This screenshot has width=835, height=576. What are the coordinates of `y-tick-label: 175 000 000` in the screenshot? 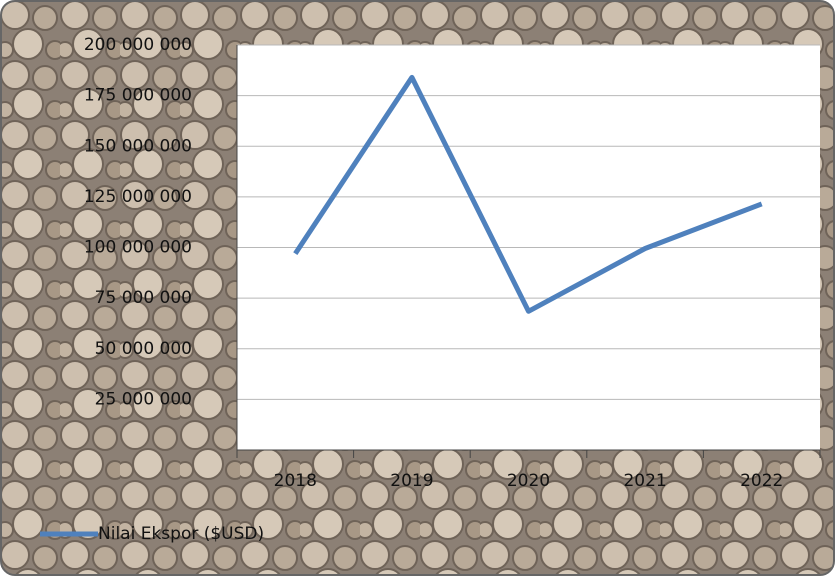 It's located at (138, 96).